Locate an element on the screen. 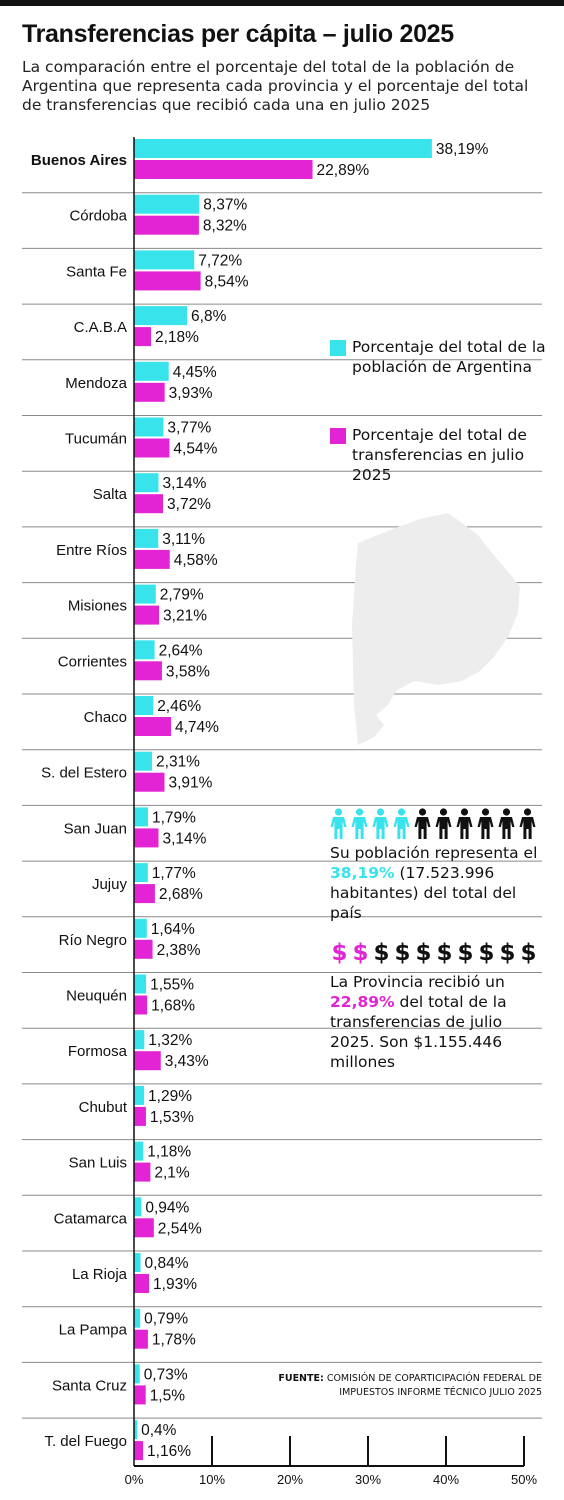  bar-transfers-la-pampa is located at coordinates (141, 1339).